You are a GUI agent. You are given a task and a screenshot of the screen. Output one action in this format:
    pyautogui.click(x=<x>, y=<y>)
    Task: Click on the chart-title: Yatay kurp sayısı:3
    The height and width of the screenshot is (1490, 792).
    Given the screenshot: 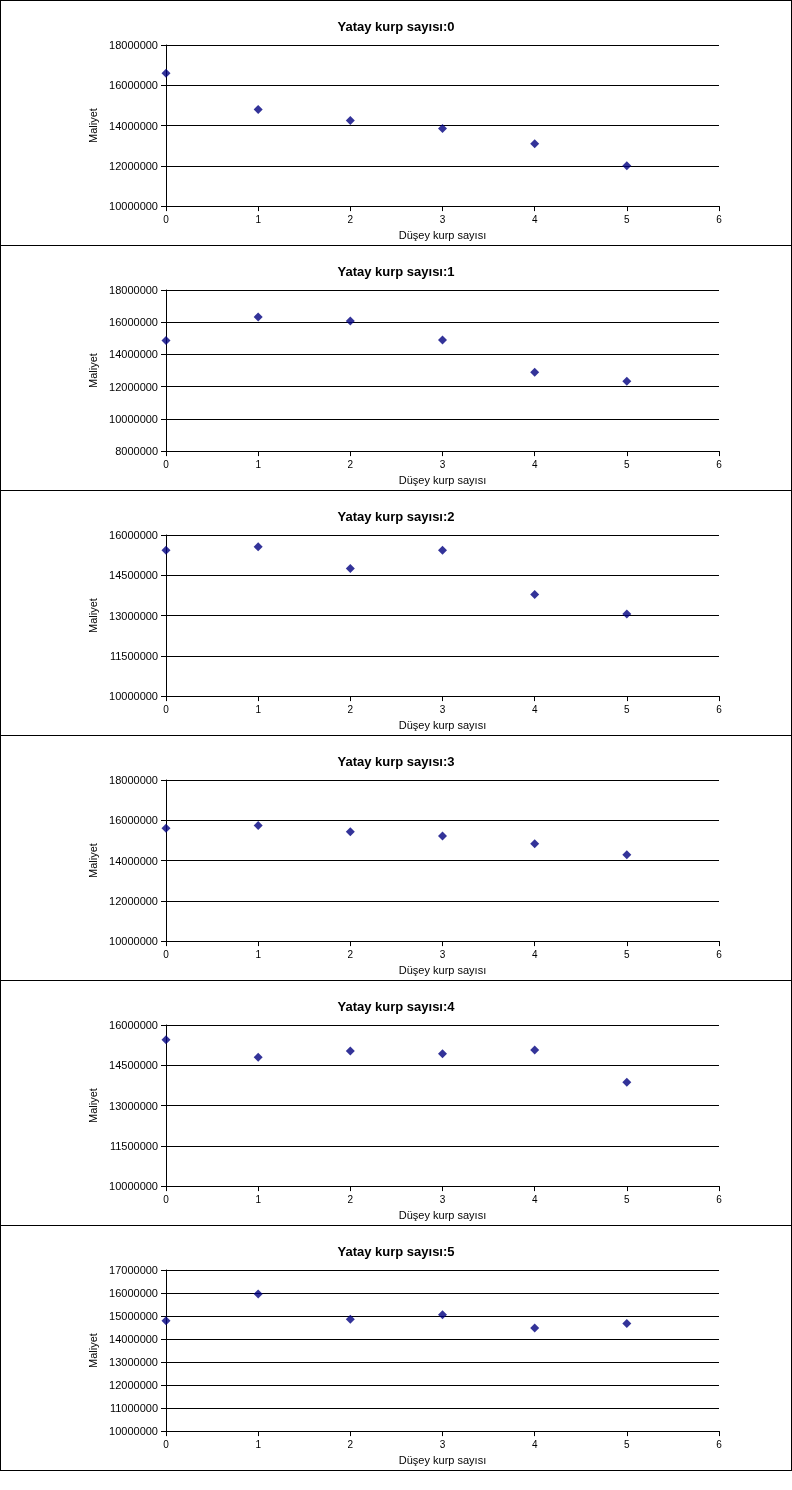 What is the action you would take?
    pyautogui.click(x=396, y=761)
    